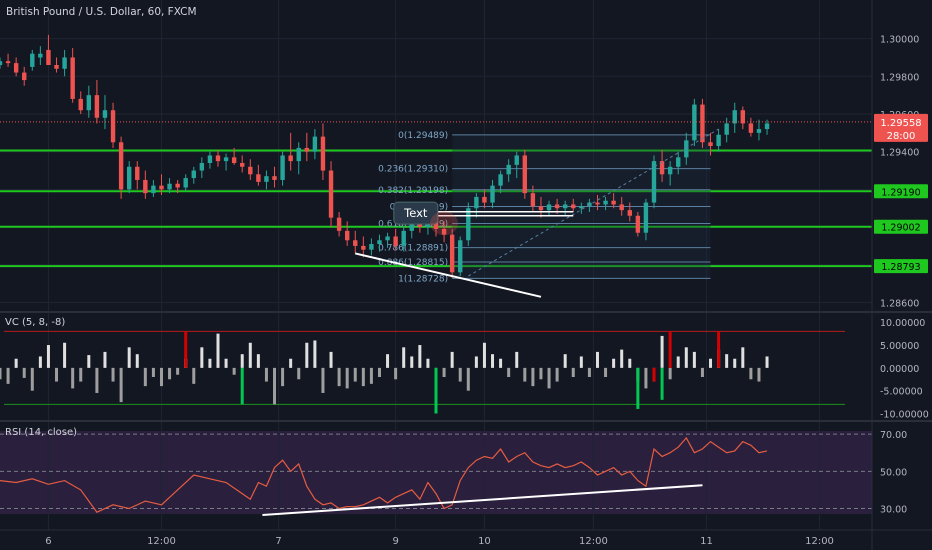 Image resolution: width=932 pixels, height=550 pixels. Describe the element at coordinates (439, 541) in the screenshot. I see `time-axis: 6 12:00 7 9 10 12:00 11 12:00` at that location.